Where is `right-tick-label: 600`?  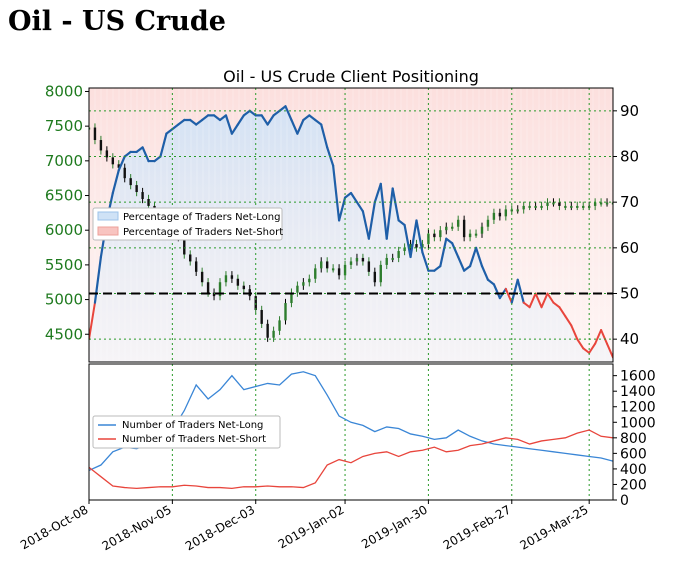
right-tick-label: 600 is located at coordinates (633, 454).